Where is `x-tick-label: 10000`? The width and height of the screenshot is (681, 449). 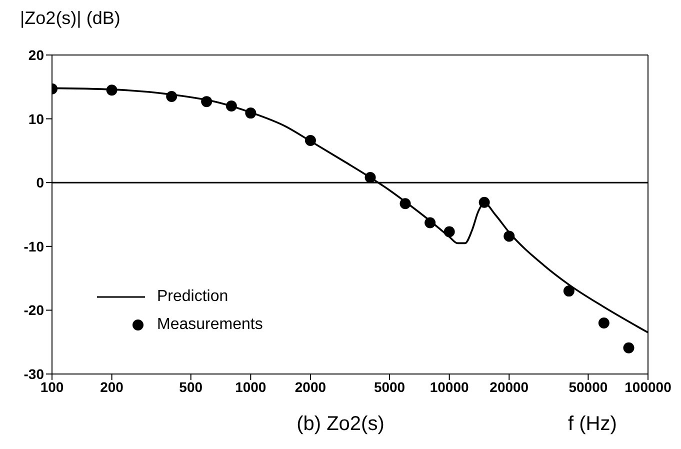 x-tick-label: 10000 is located at coordinates (450, 386).